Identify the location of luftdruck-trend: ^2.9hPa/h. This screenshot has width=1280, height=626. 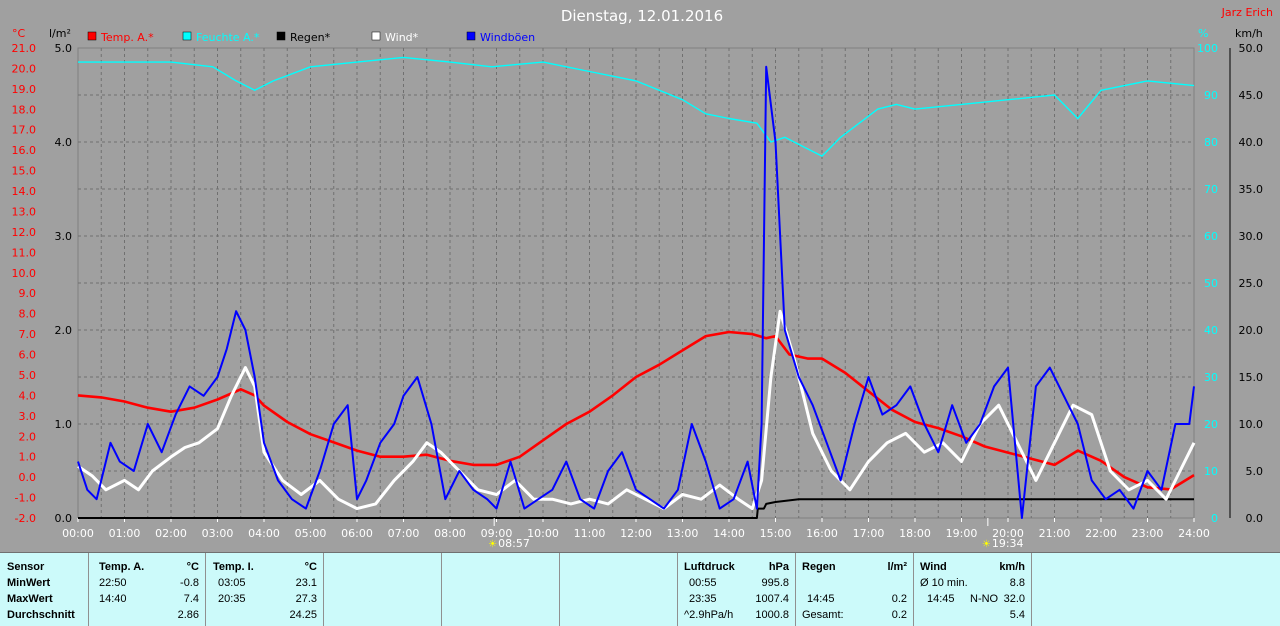
(709, 615).